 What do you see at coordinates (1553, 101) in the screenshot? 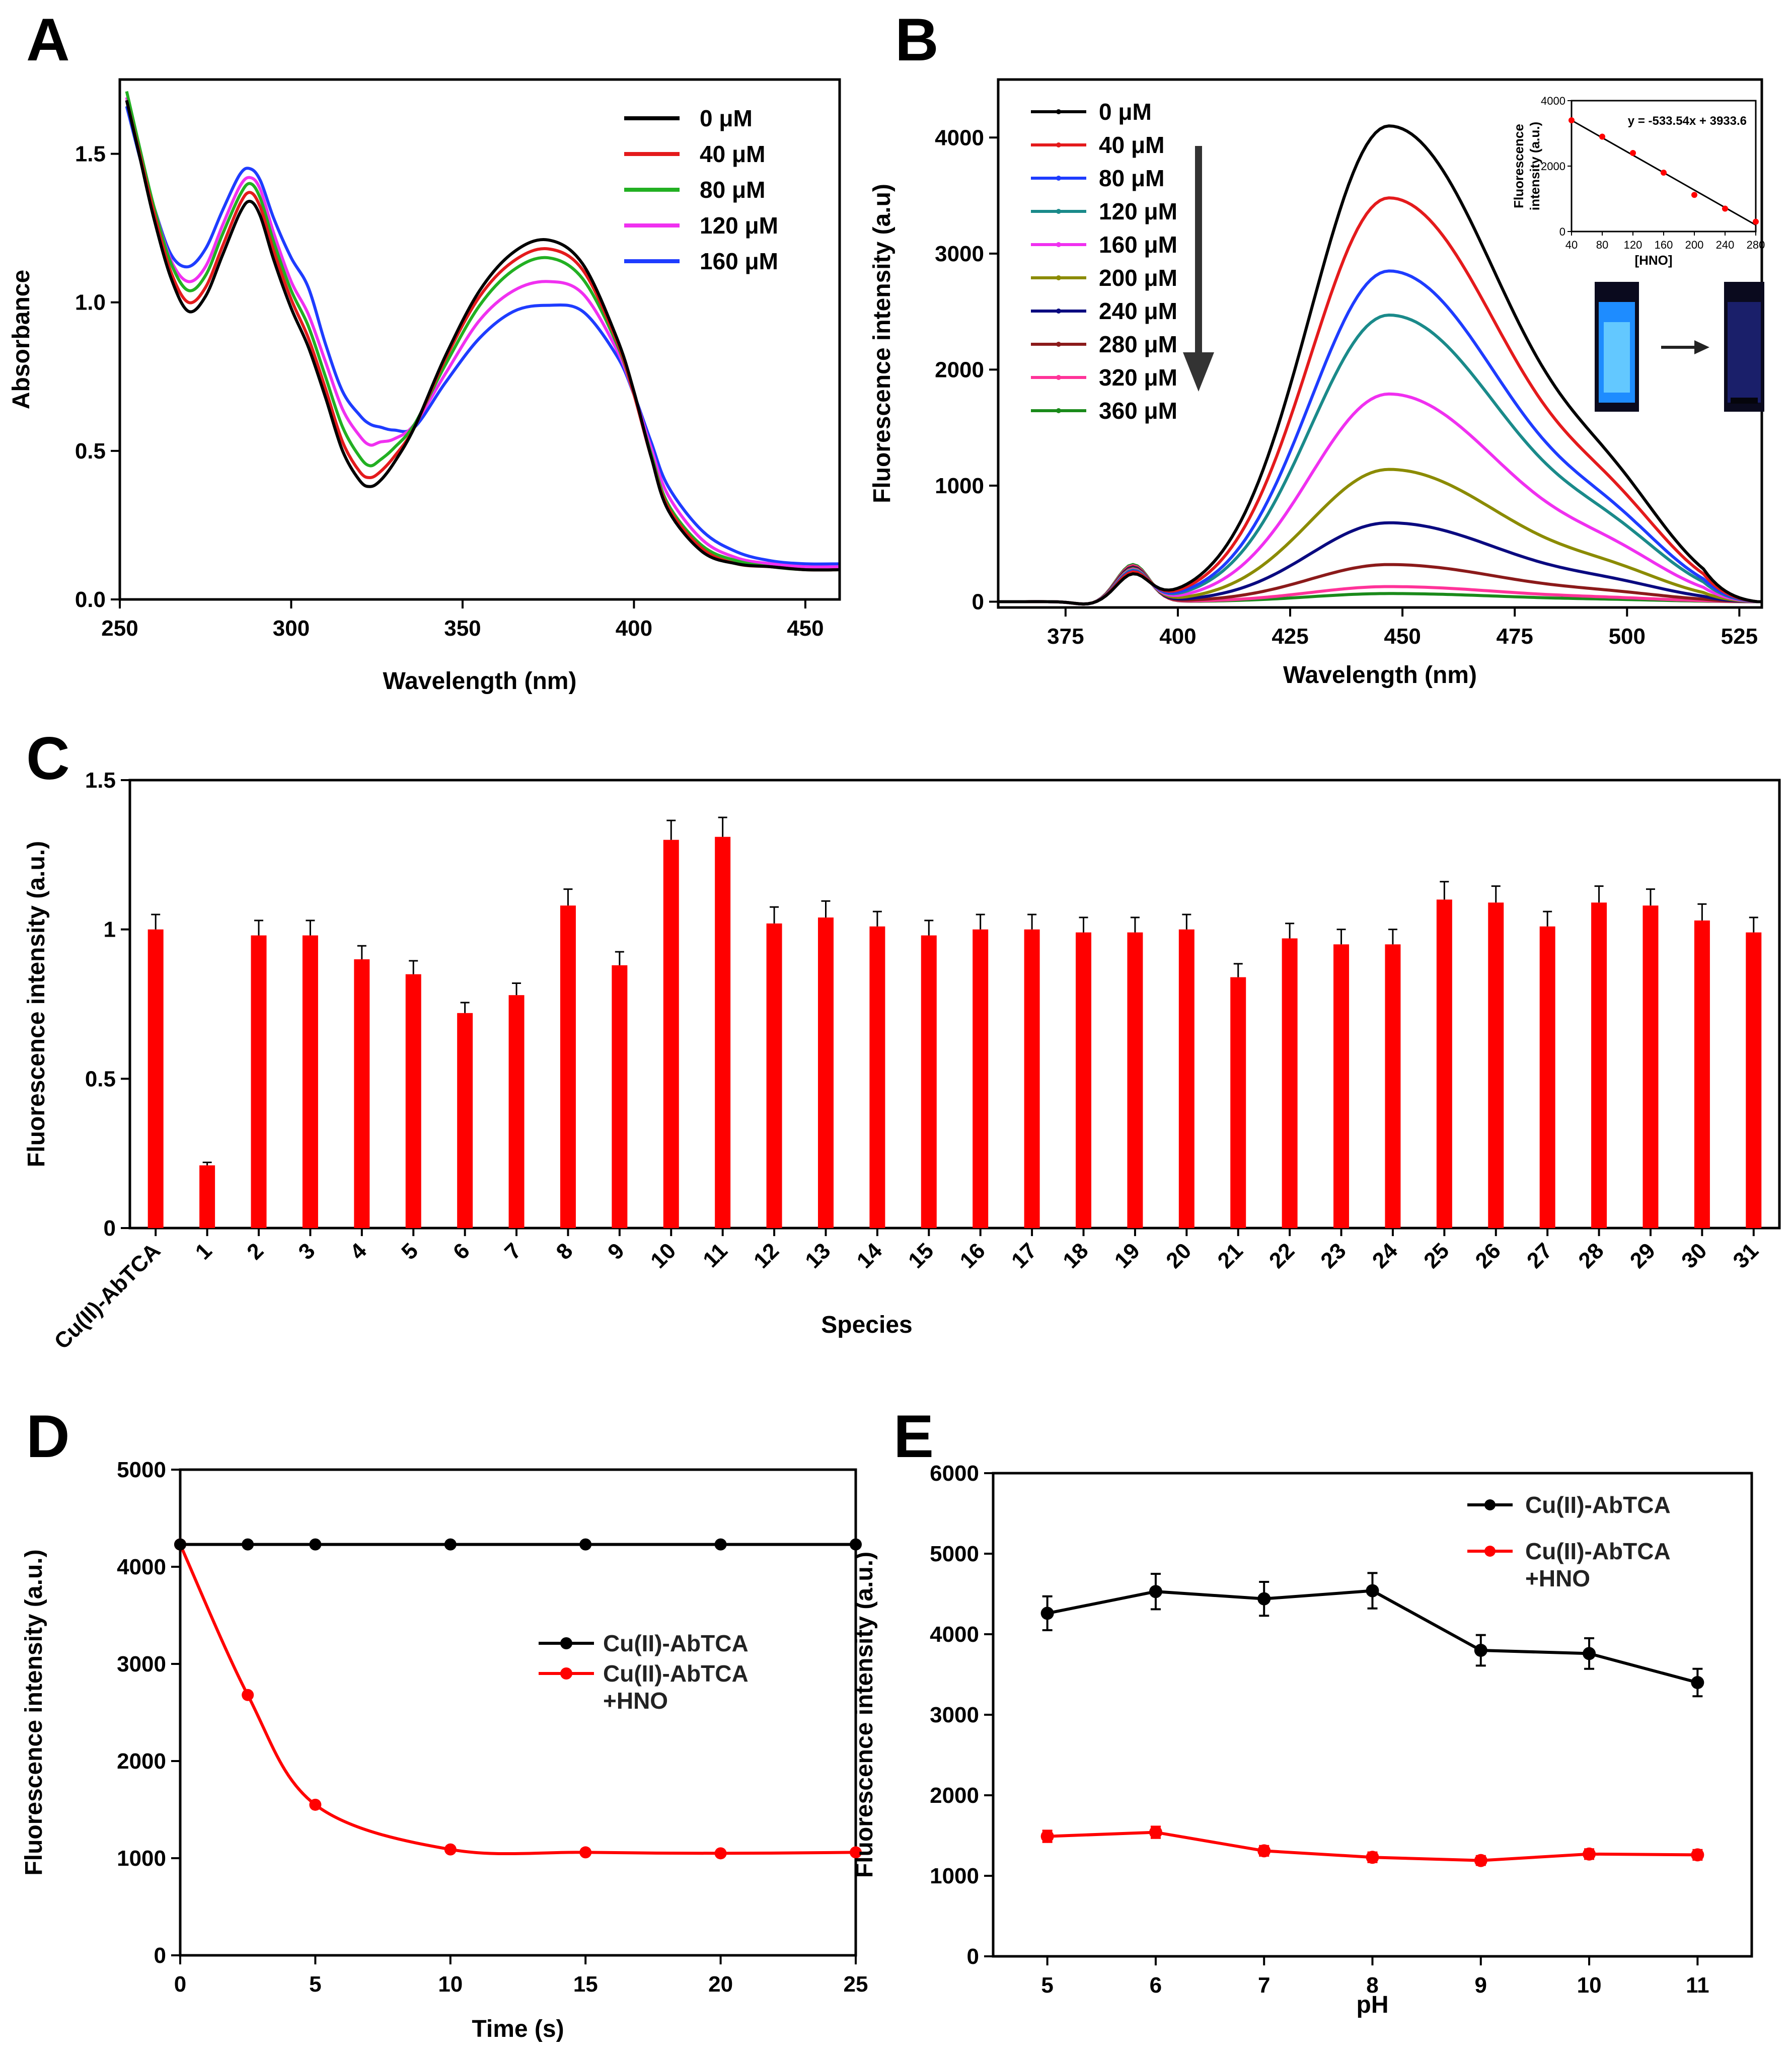
I see `inset-ytick-label: 4000` at bounding box center [1553, 101].